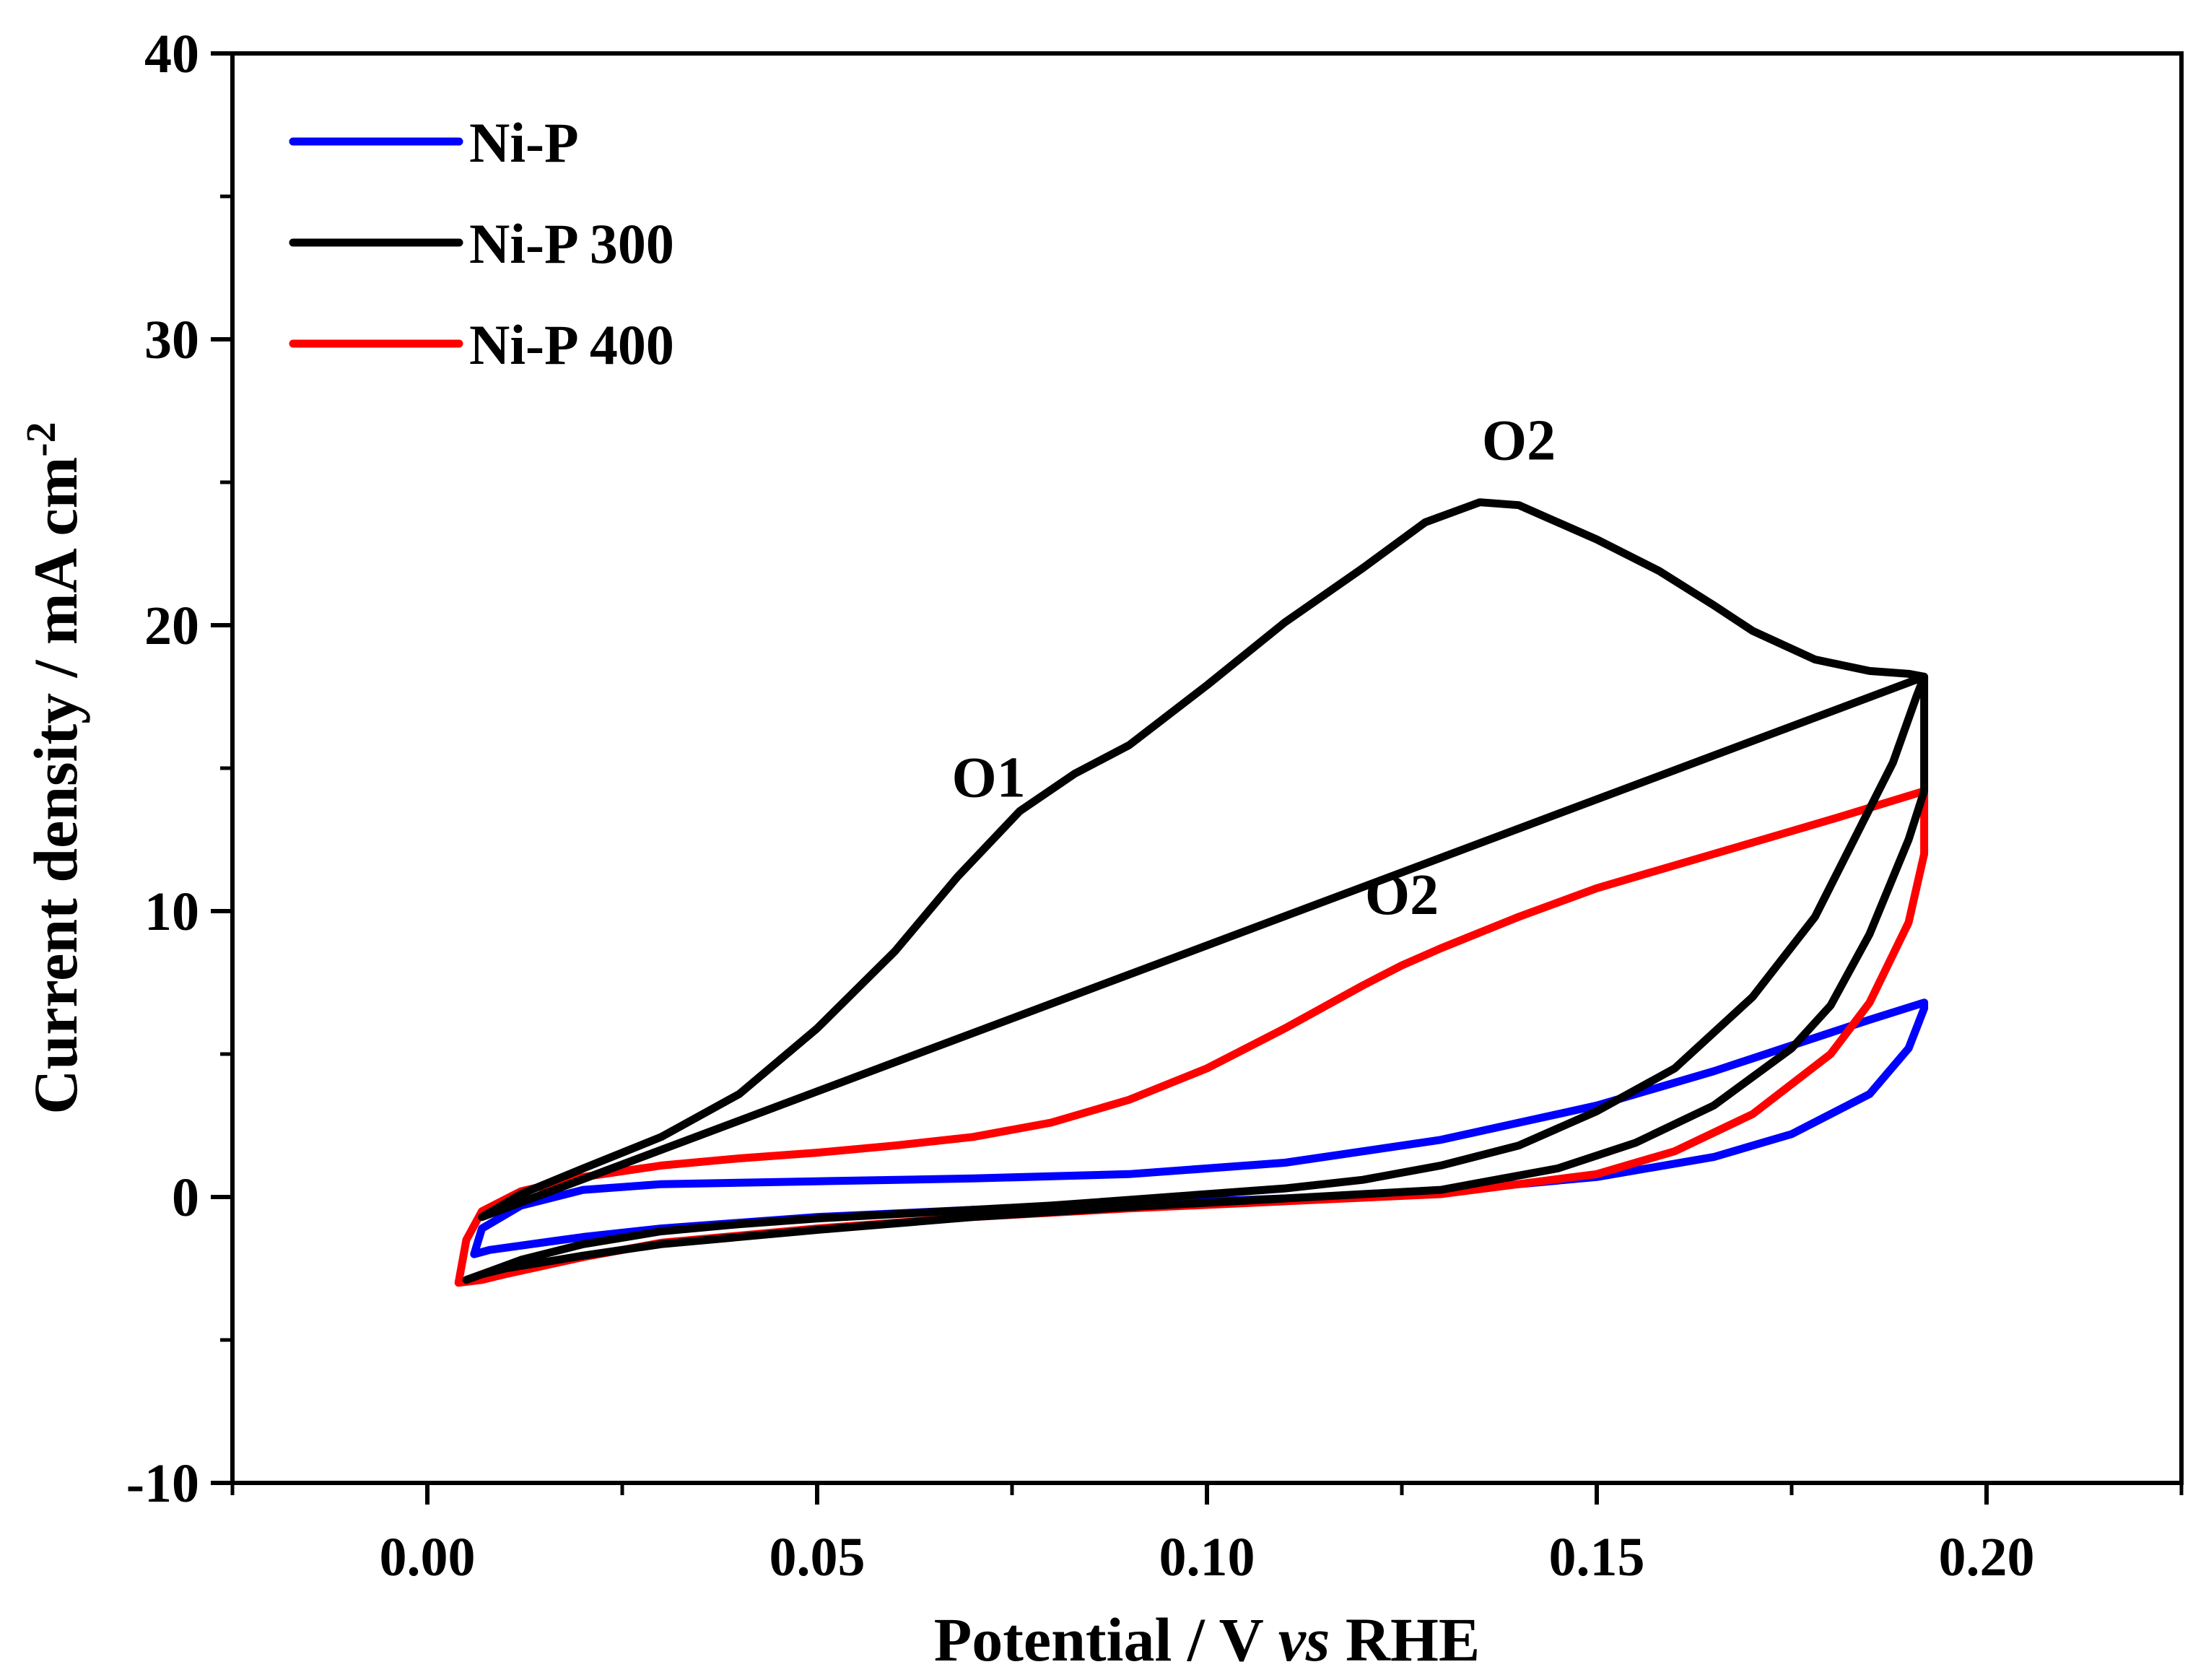 The width and height of the screenshot is (2193, 1680). I want to click on y-tick-label: 40, so click(171, 54).